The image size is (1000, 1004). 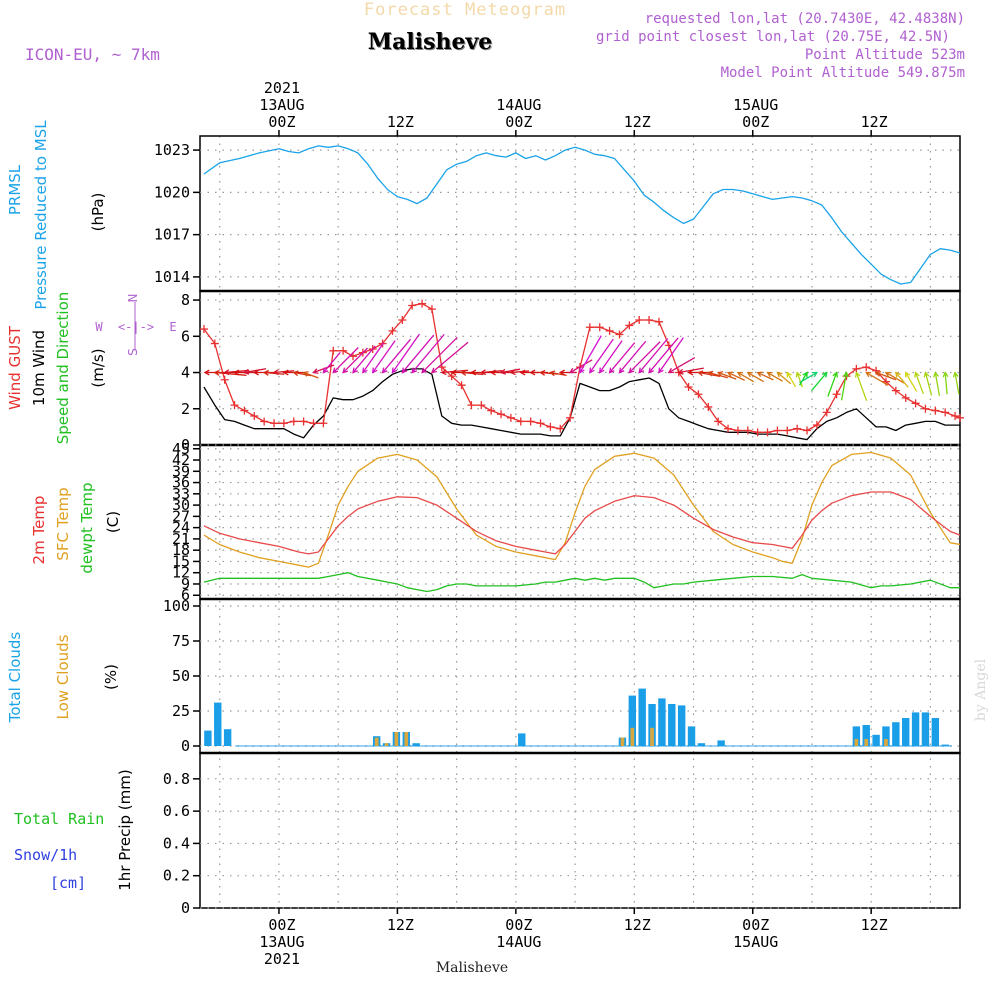 What do you see at coordinates (185, 584) in the screenshot?
I see `y-tick-label: 9` at bounding box center [185, 584].